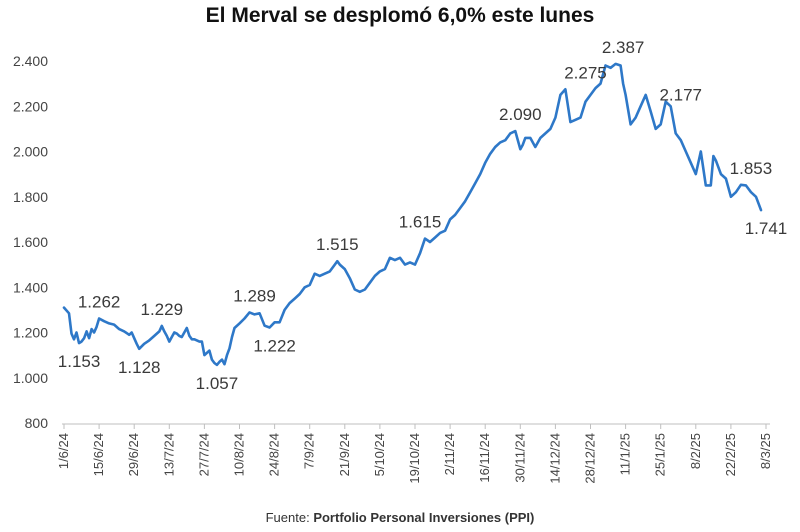  Describe the element at coordinates (519, 458) in the screenshot. I see `x-tick-label: 30/11/24` at that location.